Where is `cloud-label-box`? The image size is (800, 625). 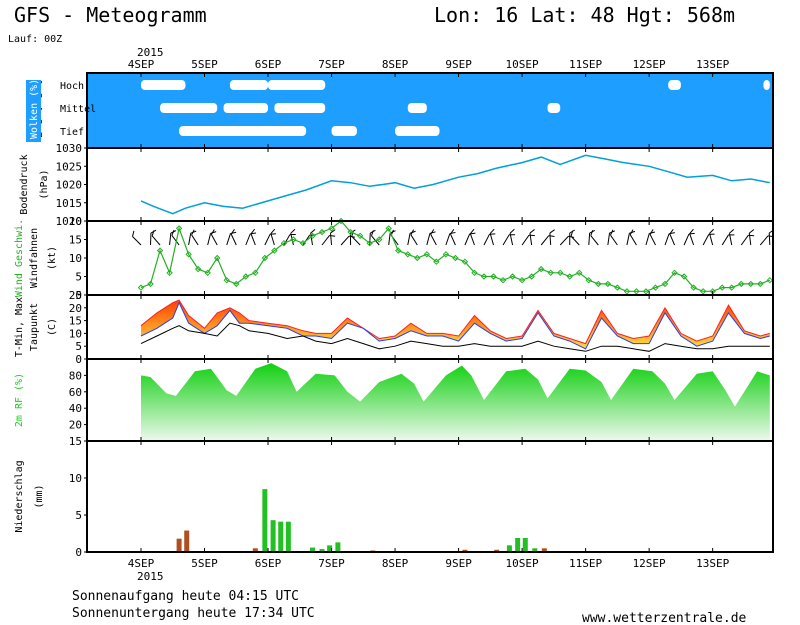 cloud-label-box is located at coordinates (33, 111).